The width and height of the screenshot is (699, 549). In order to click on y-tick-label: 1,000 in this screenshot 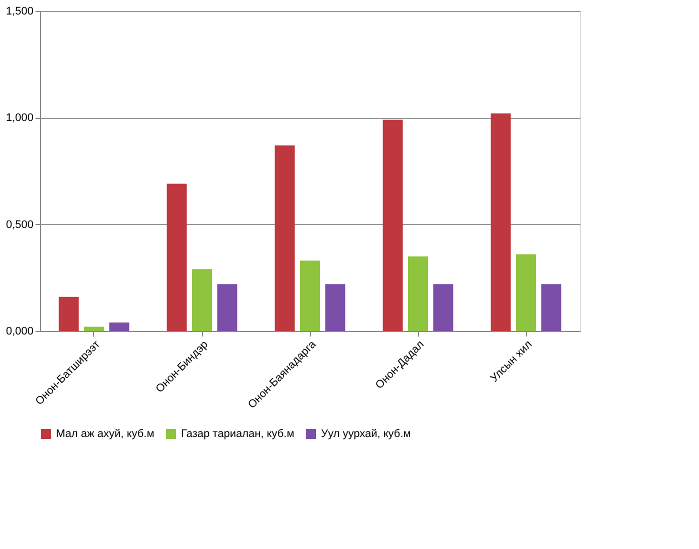, I will do `click(20, 118)`.